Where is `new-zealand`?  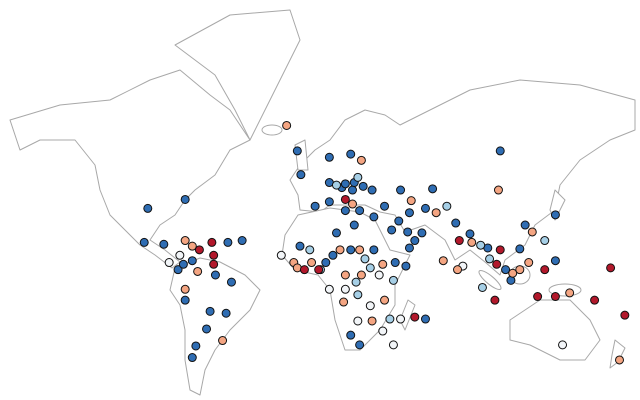 new-zealand is located at coordinates (617, 354).